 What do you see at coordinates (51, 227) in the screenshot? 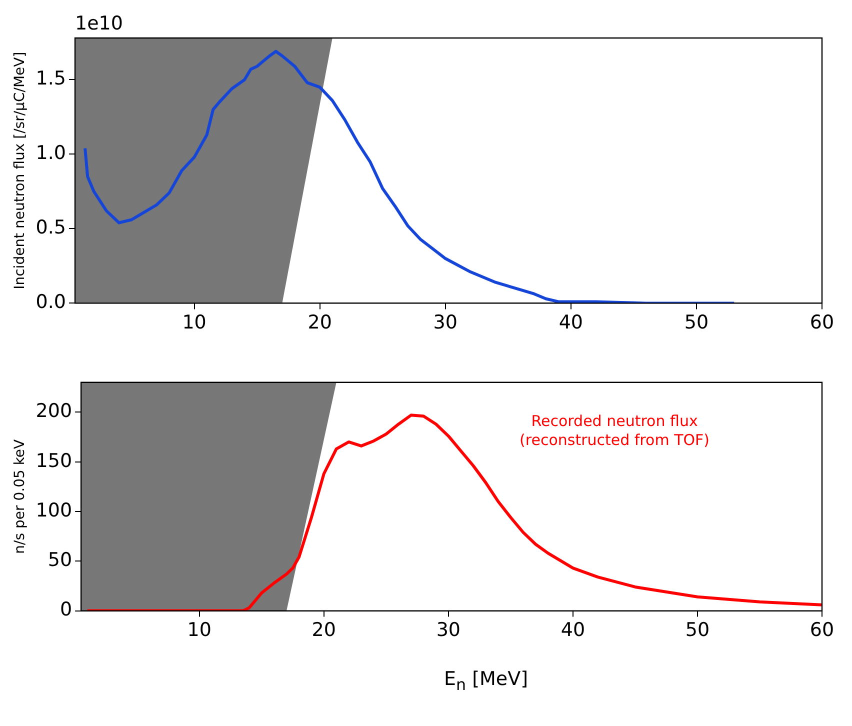
I see `y-tick-label: 0.5` at bounding box center [51, 227].